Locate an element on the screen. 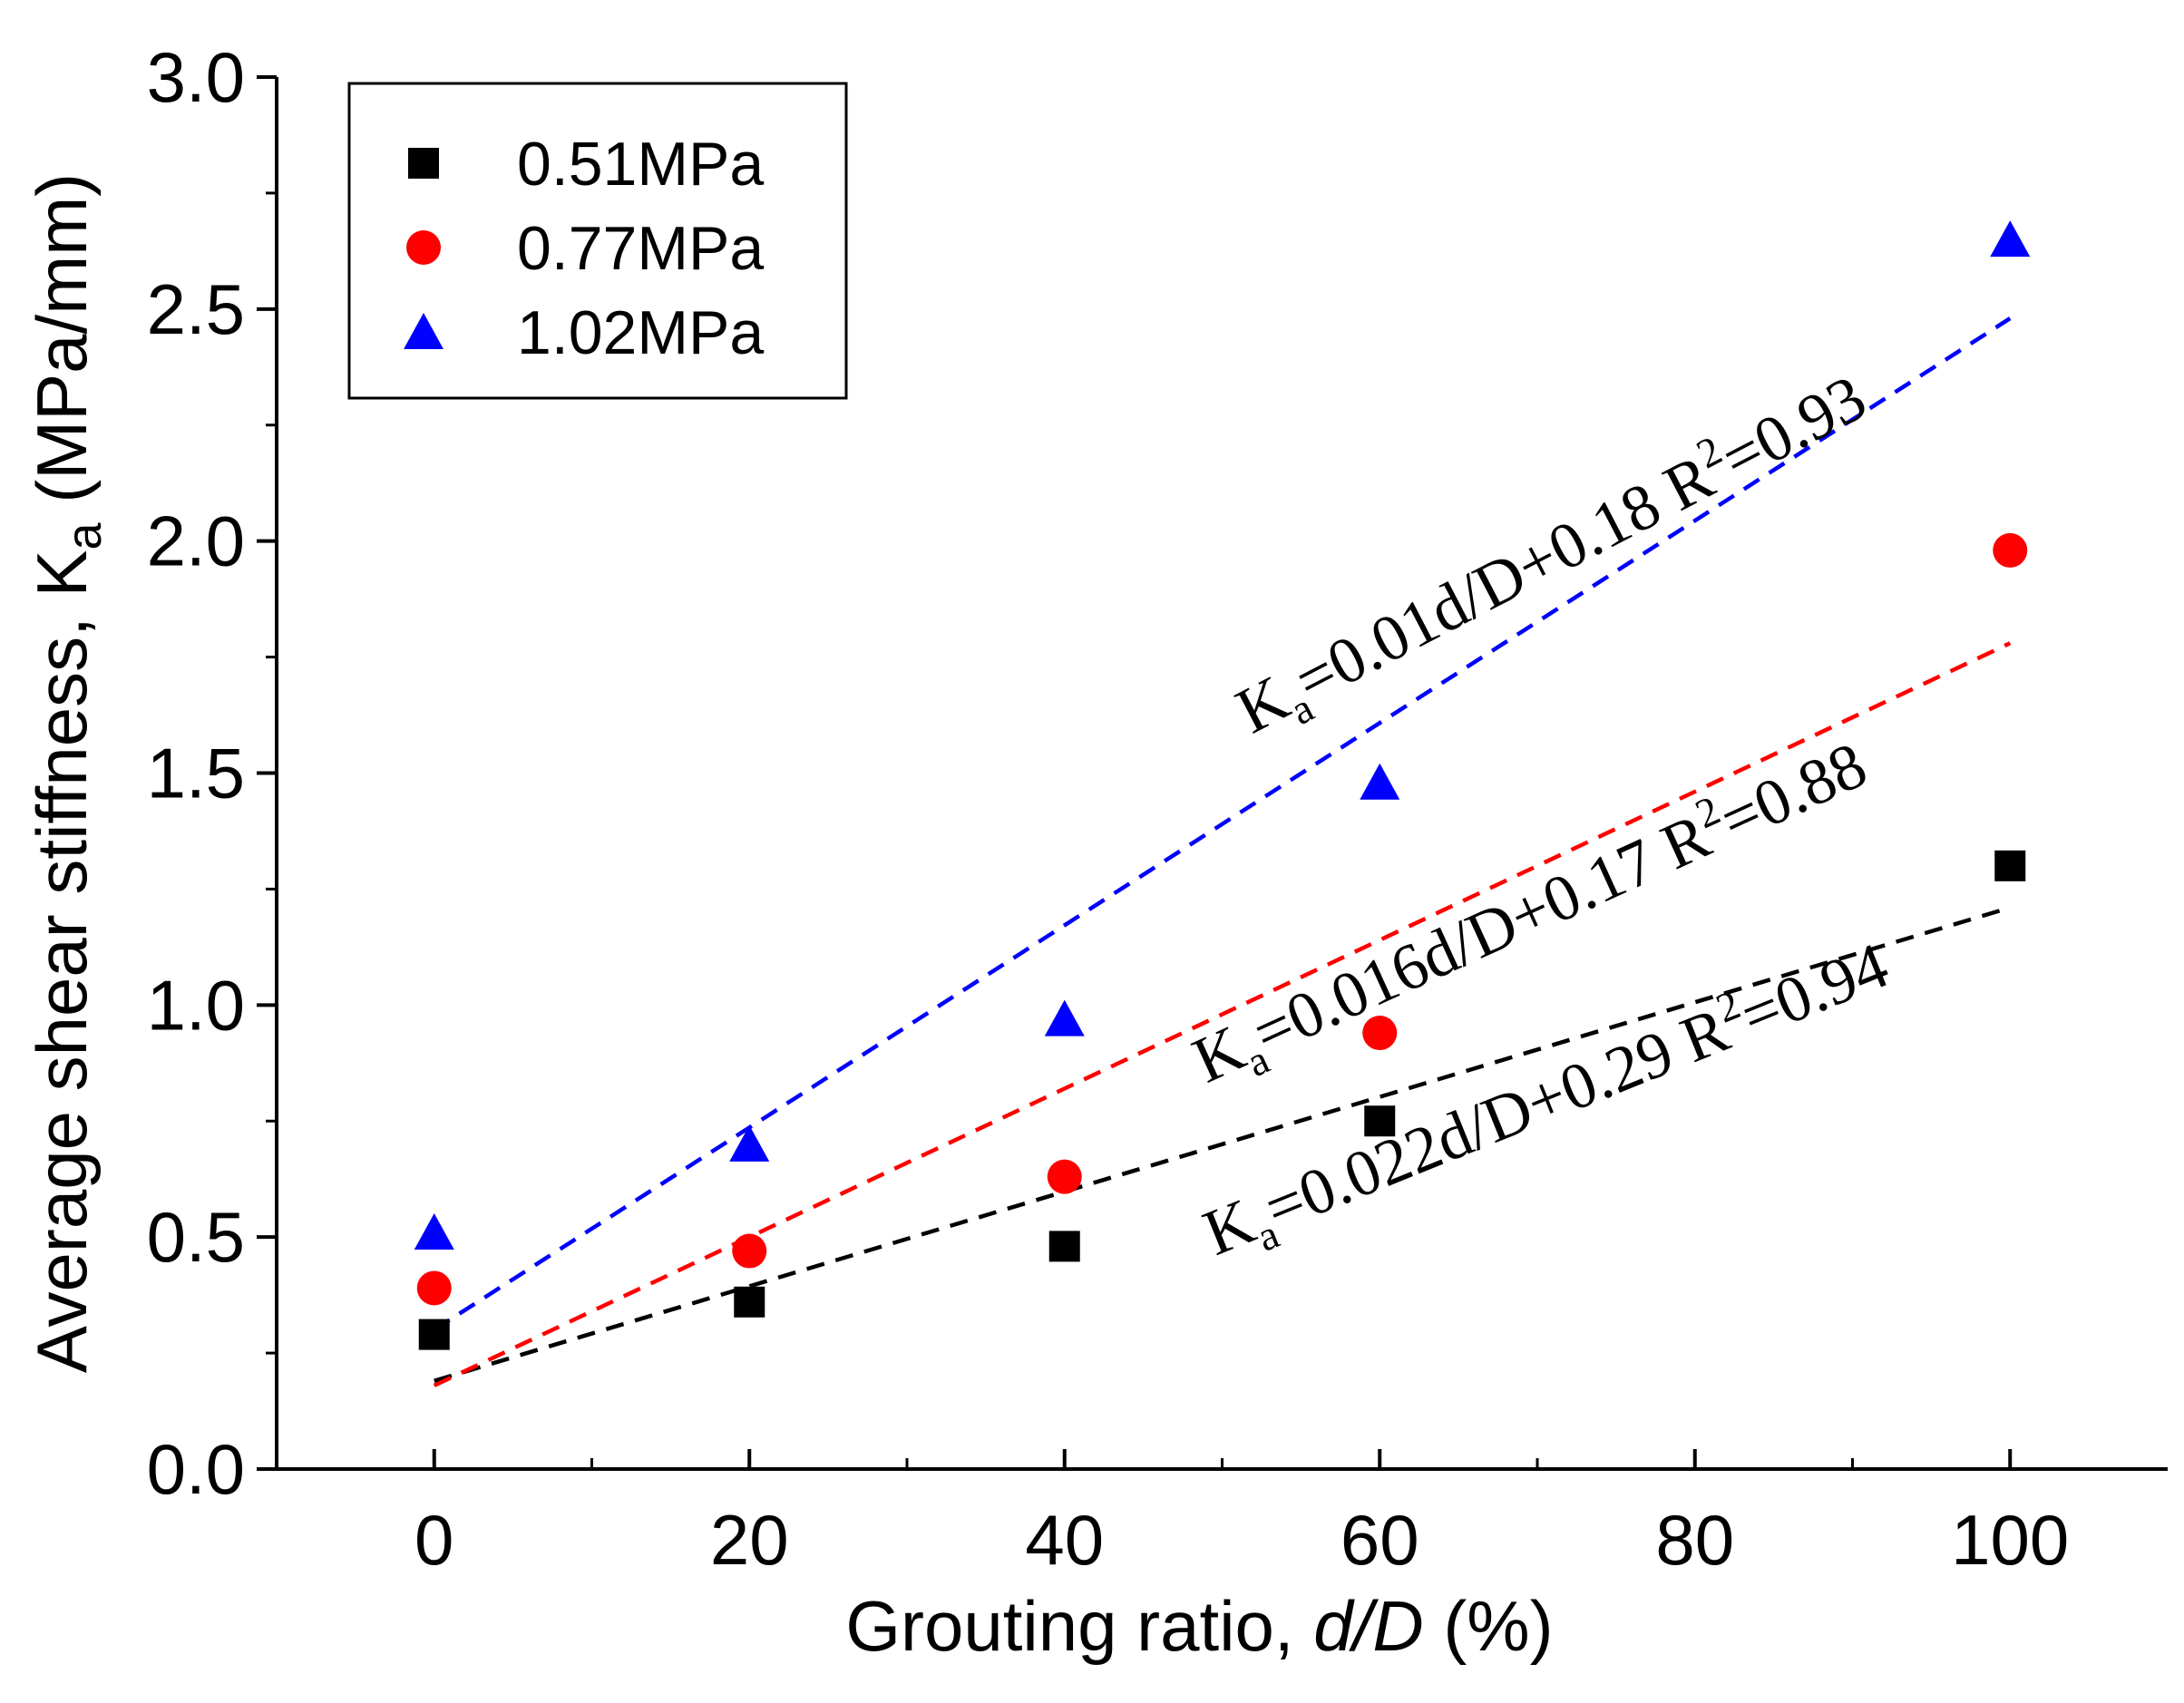 Image resolution: width=2184 pixels, height=1703 pixels. legend-label: 0.77MPa is located at coordinates (640, 248).